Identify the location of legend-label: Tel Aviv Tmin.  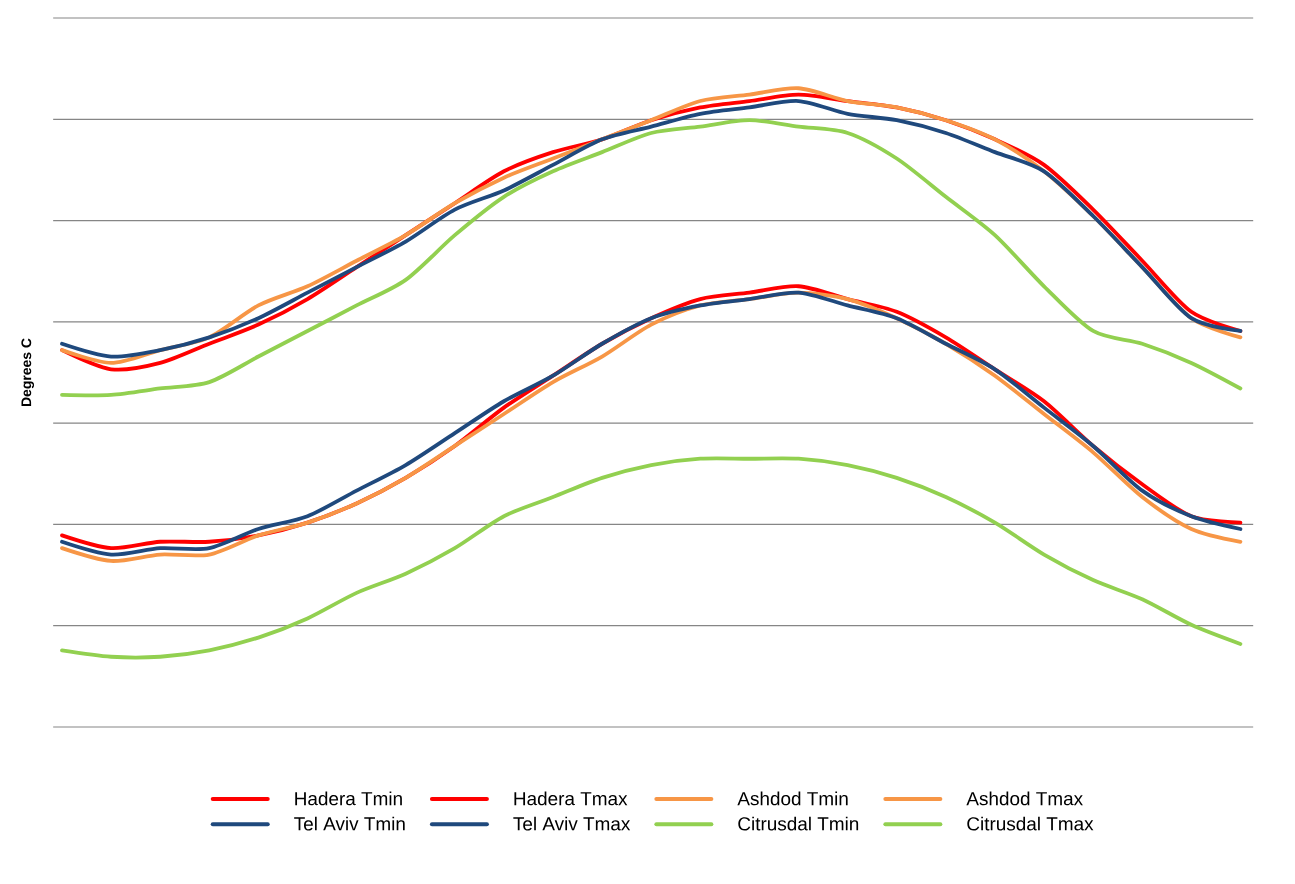
(349, 823).